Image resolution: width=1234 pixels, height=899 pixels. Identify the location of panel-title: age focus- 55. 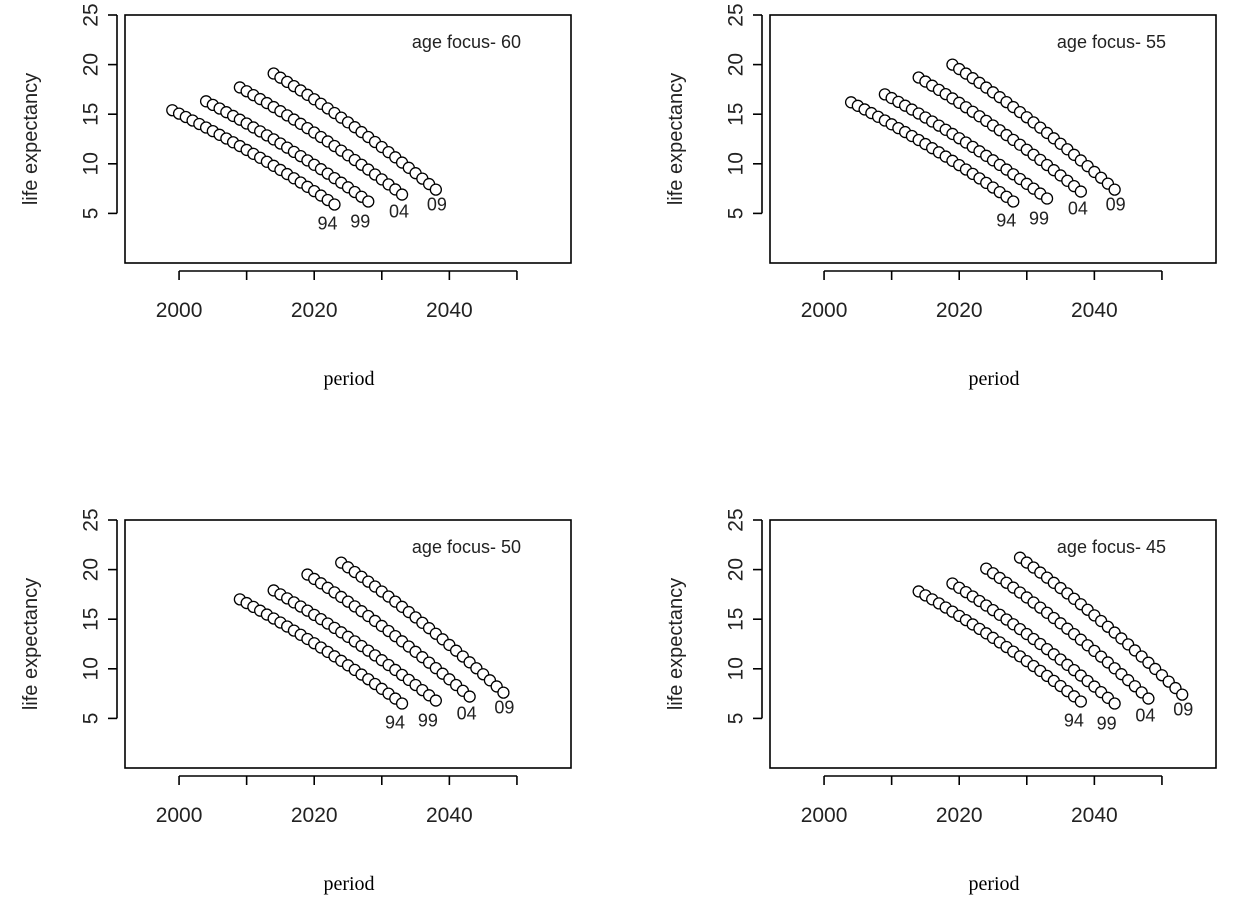
(1111, 42).